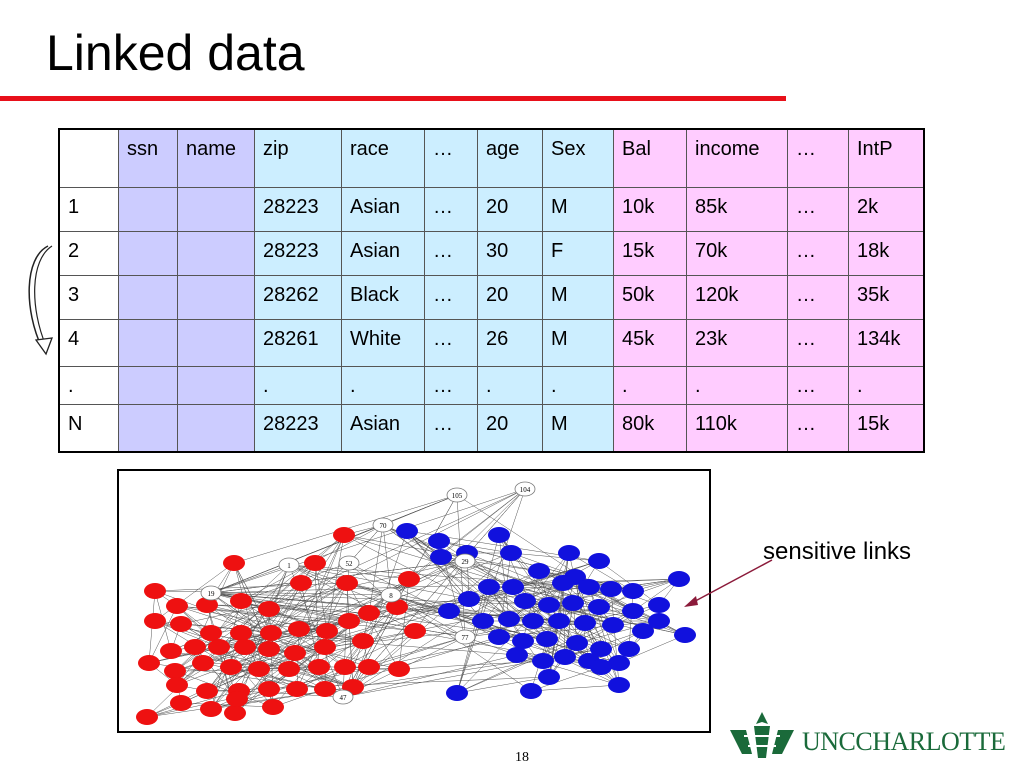  I want to click on page-title: Linked data, so click(175, 53).